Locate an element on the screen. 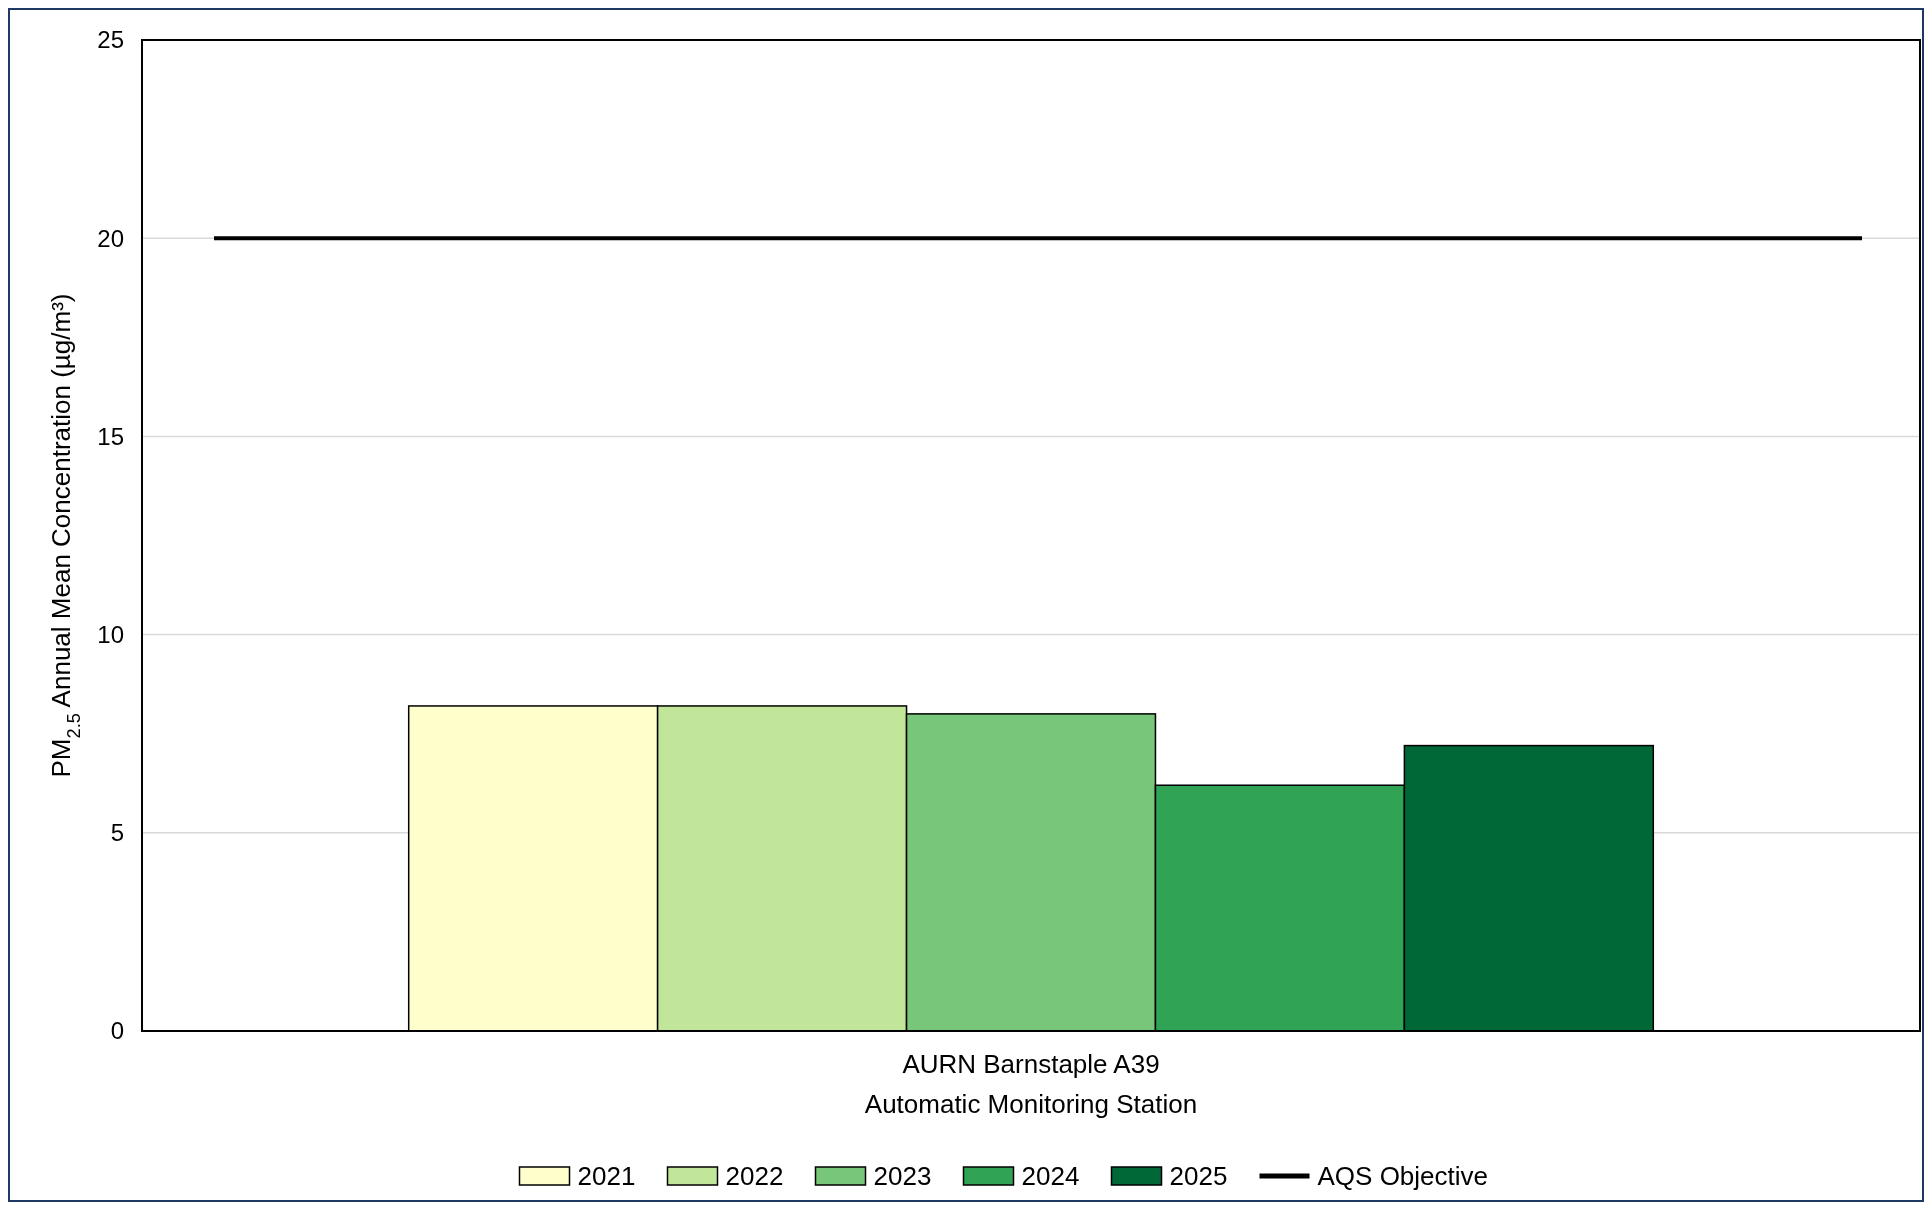 This screenshot has height=1212, width=1932. y-tick-label: 5 is located at coordinates (117, 833).